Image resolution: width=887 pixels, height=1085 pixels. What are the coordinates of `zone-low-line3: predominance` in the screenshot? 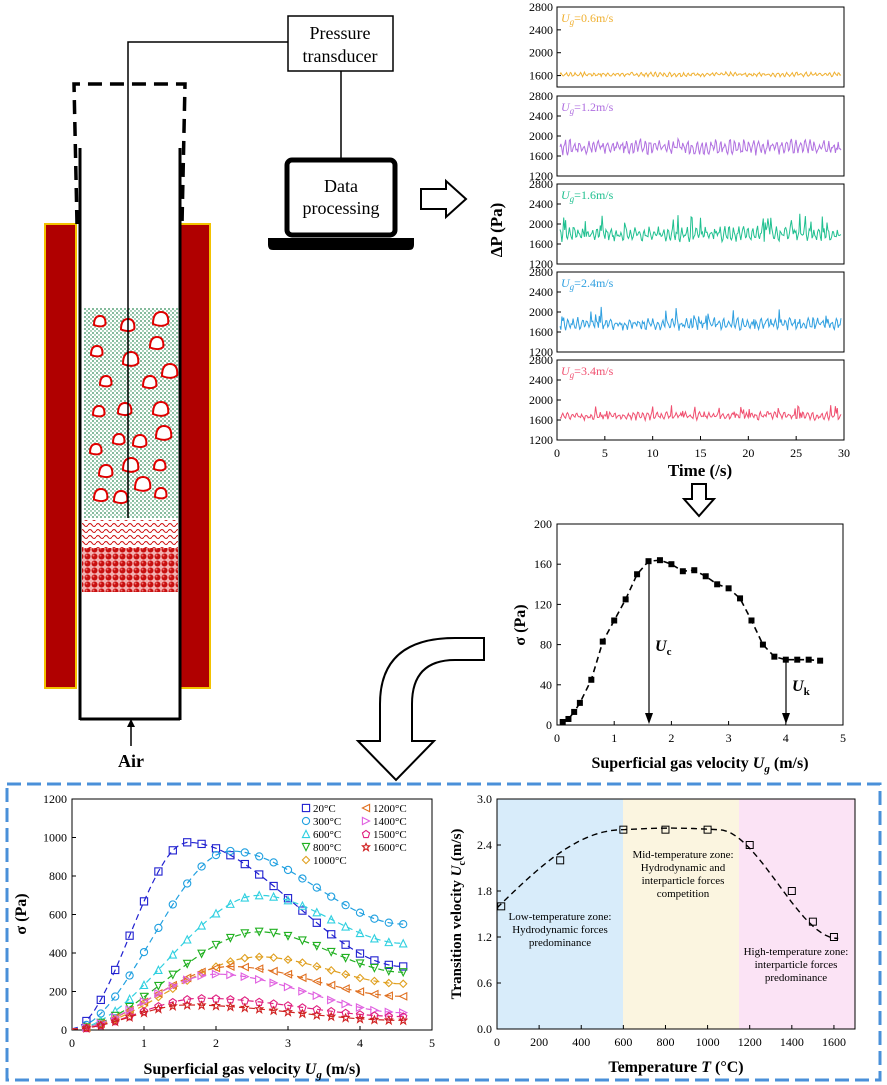 It's located at (560, 943).